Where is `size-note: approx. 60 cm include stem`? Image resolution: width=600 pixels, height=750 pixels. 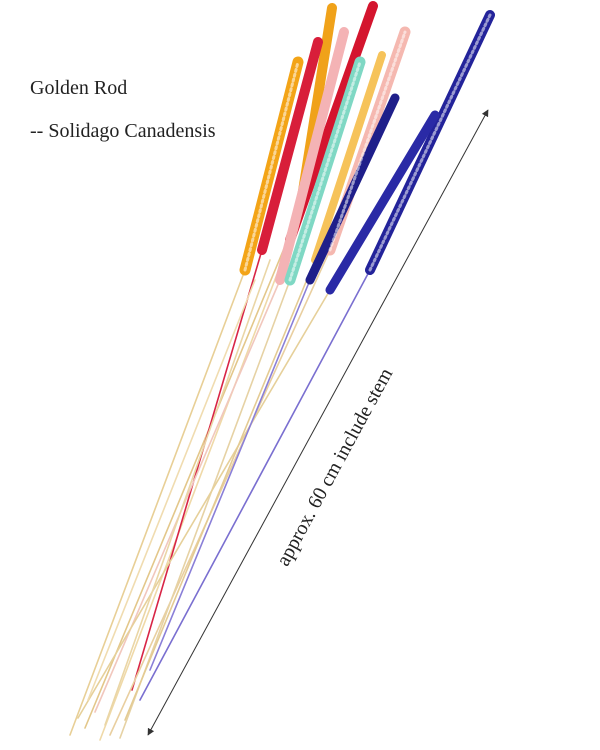 size-note: approx. 60 cm include stem is located at coordinates (334, 467).